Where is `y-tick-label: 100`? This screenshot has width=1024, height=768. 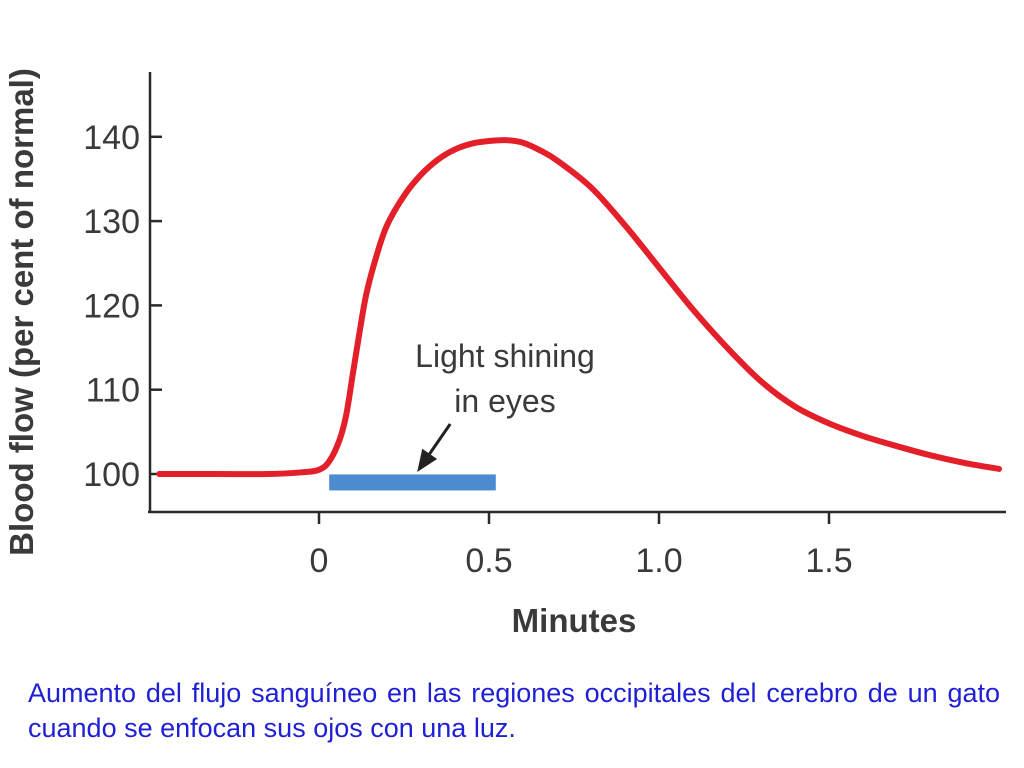 y-tick-label: 100 is located at coordinates (111, 475).